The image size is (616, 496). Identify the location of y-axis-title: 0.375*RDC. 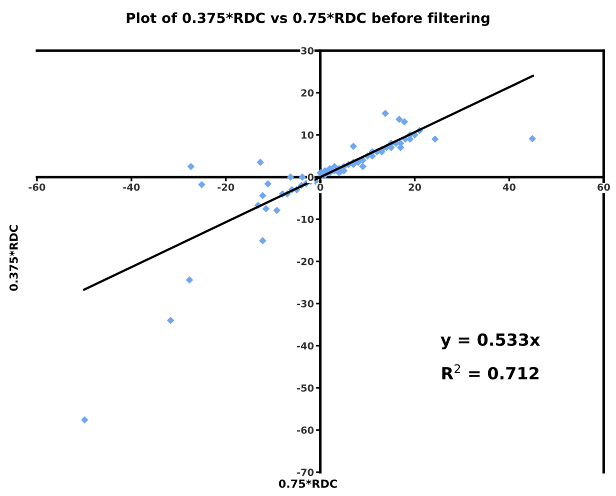
(13, 258).